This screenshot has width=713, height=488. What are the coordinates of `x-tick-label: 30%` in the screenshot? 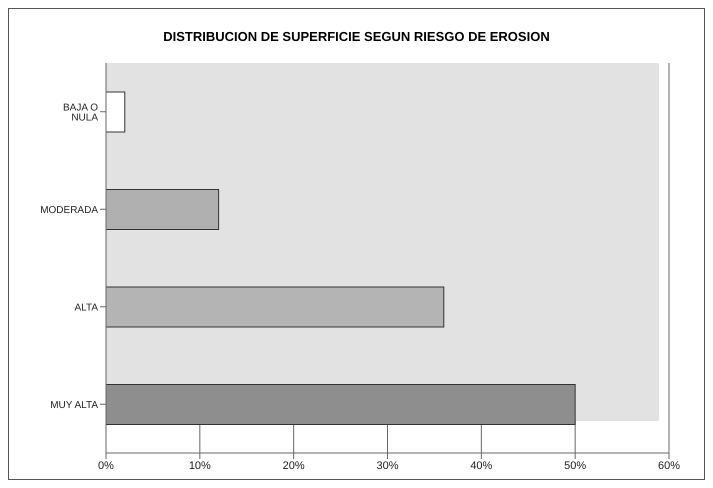 It's located at (387, 466).